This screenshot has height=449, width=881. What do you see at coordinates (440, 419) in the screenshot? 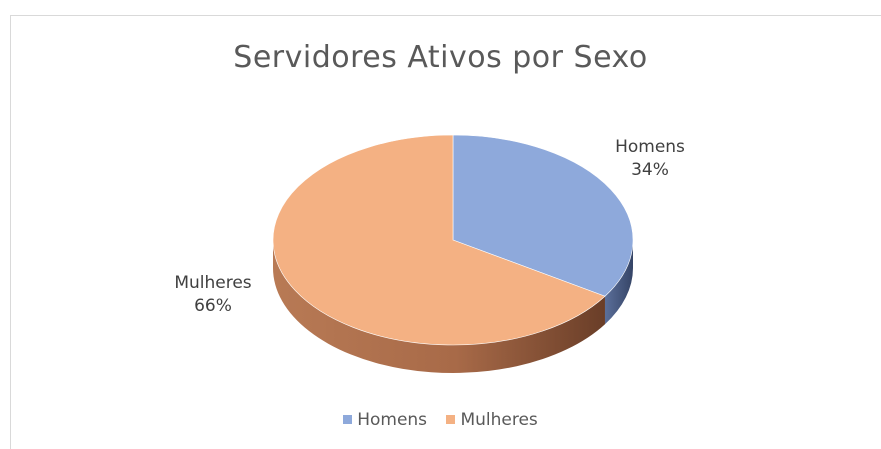
I see `legend: Homens Mulheres` at bounding box center [440, 419].